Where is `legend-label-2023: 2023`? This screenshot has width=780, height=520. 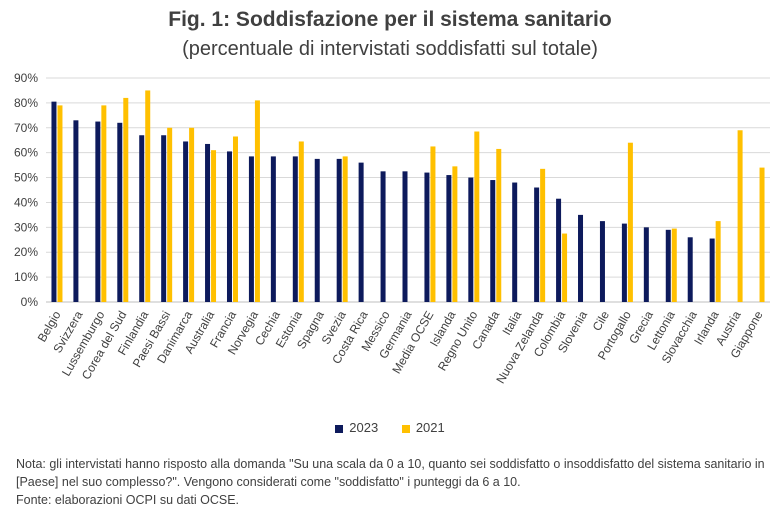 legend-label-2023: 2023 is located at coordinates (364, 427).